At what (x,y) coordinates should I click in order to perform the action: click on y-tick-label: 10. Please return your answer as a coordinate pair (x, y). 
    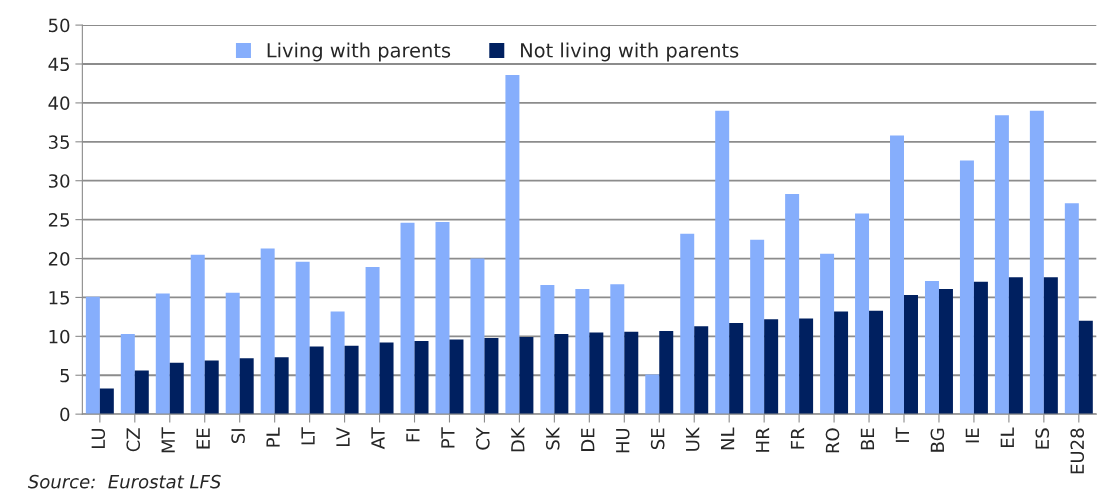
    Looking at the image, I should click on (59, 336).